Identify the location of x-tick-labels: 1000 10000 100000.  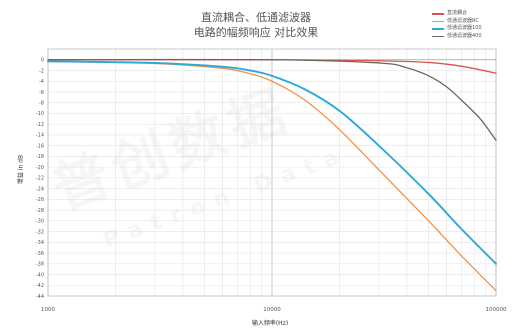
(274, 310).